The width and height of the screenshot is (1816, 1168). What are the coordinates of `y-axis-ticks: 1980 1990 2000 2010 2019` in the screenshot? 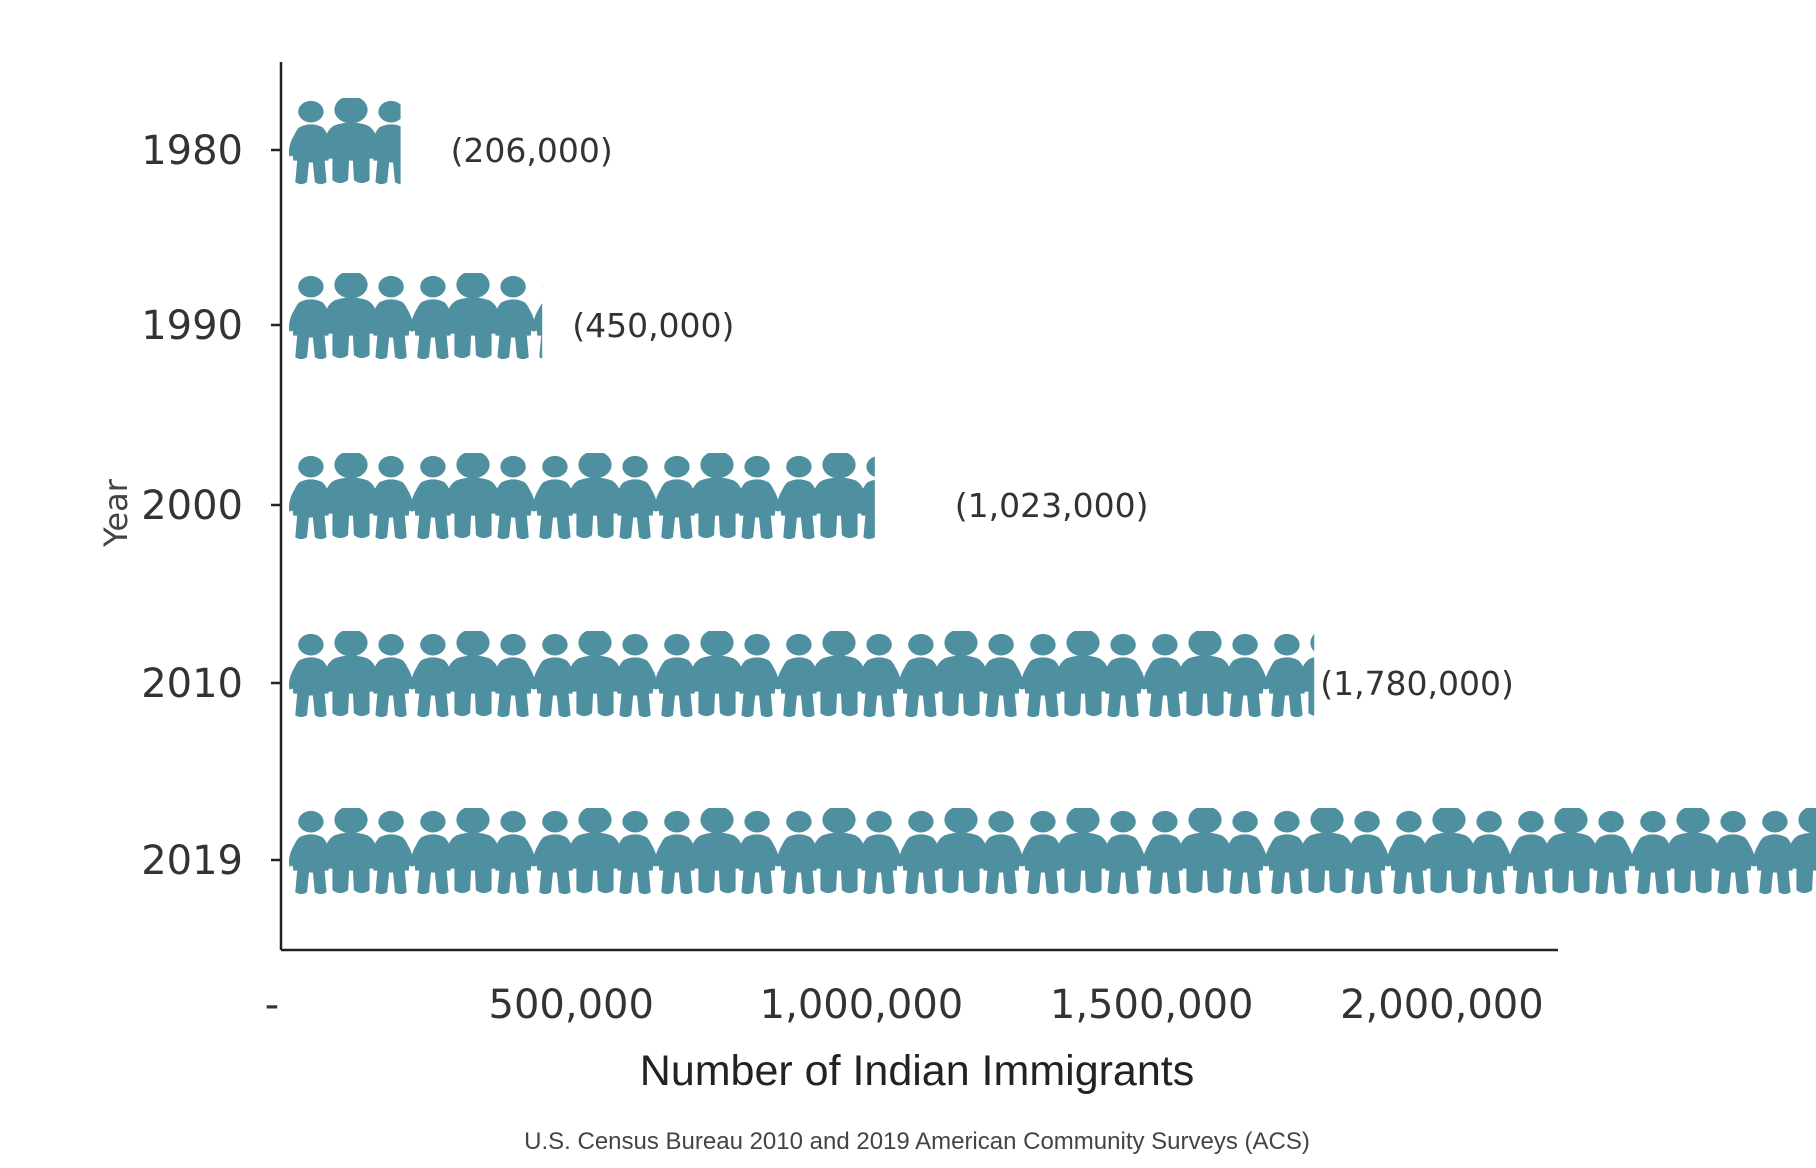 It's located at (211, 506).